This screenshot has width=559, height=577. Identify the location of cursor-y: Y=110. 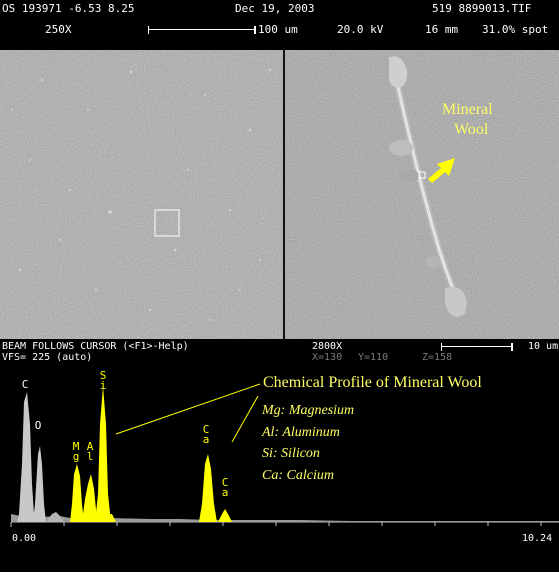
(373, 357).